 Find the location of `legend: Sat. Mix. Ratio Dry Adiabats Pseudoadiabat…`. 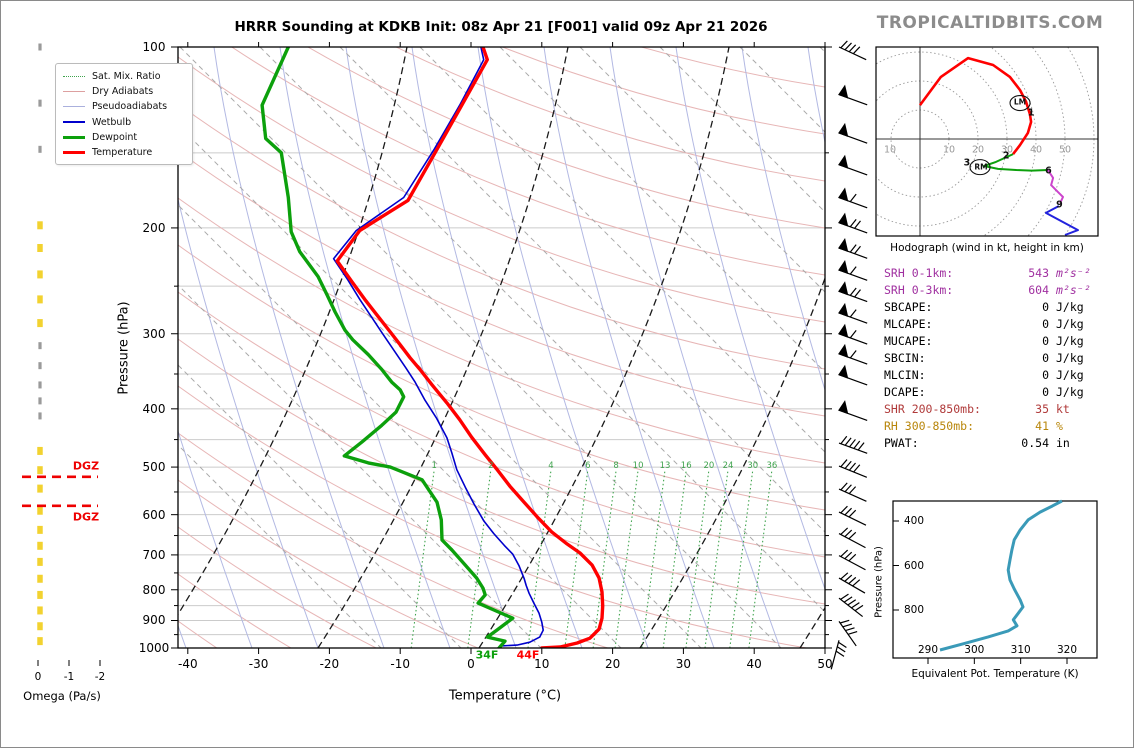

legend: Sat. Mix. Ratio Dry Adiabats Pseudoadiabat… is located at coordinates (124, 114).